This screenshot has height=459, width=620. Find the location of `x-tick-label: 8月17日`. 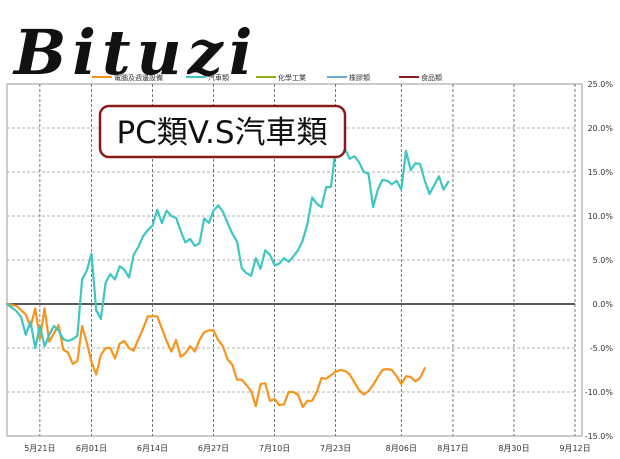

x-tick-label: 8月17日 is located at coordinates (452, 448).